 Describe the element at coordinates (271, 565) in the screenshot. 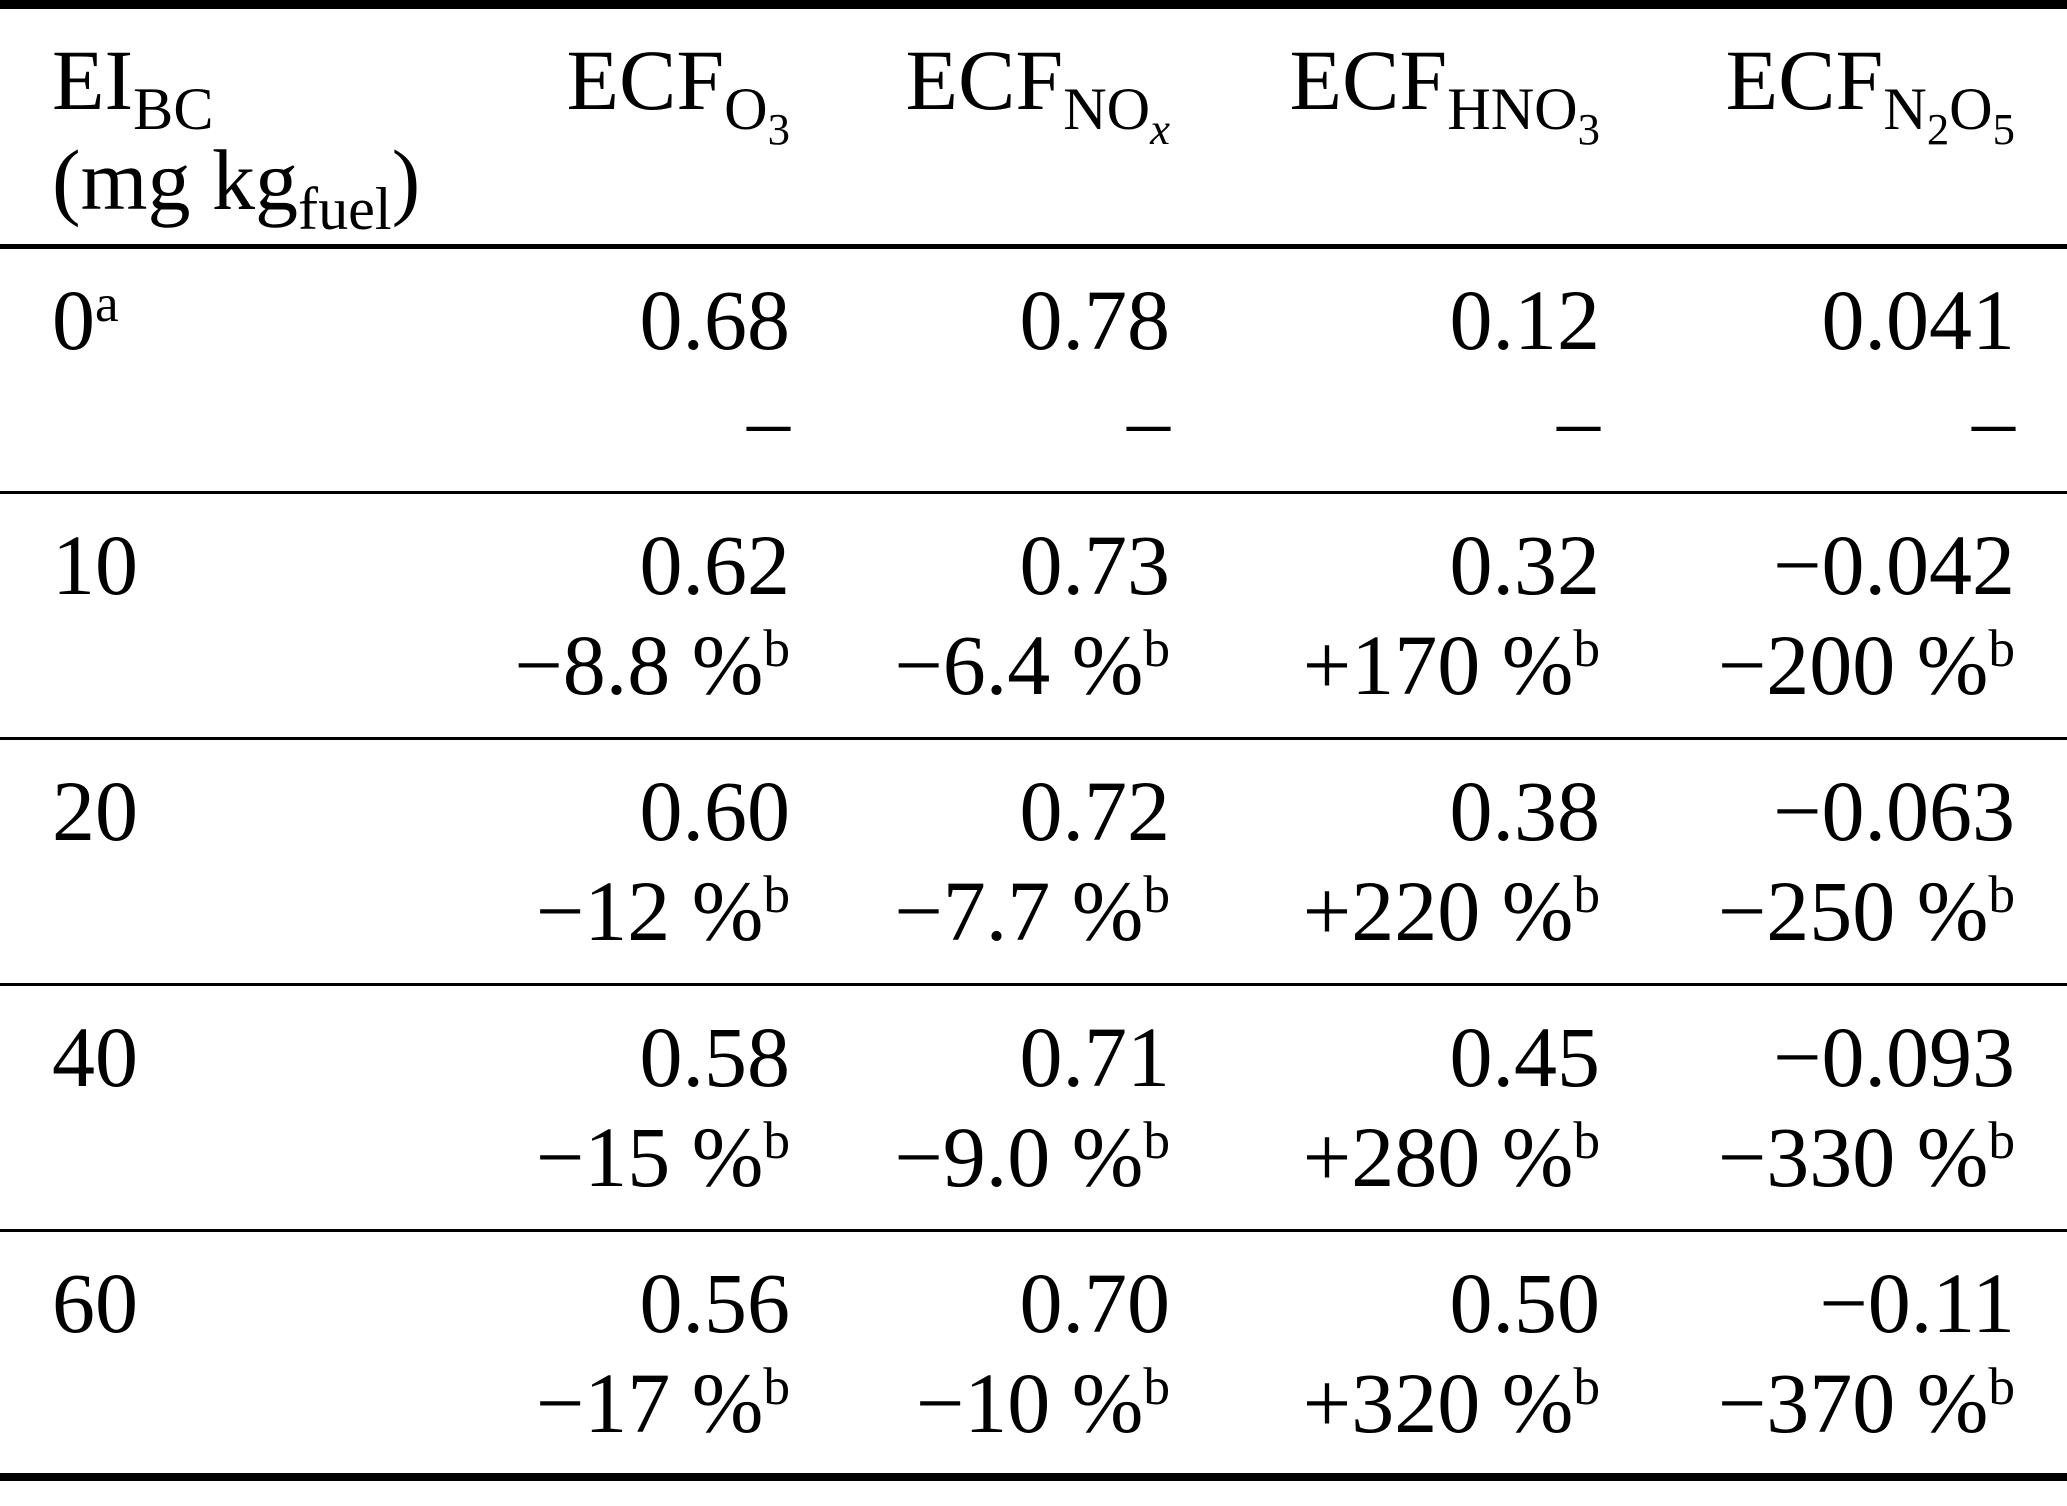

I see `row-label-text: 10` at that location.